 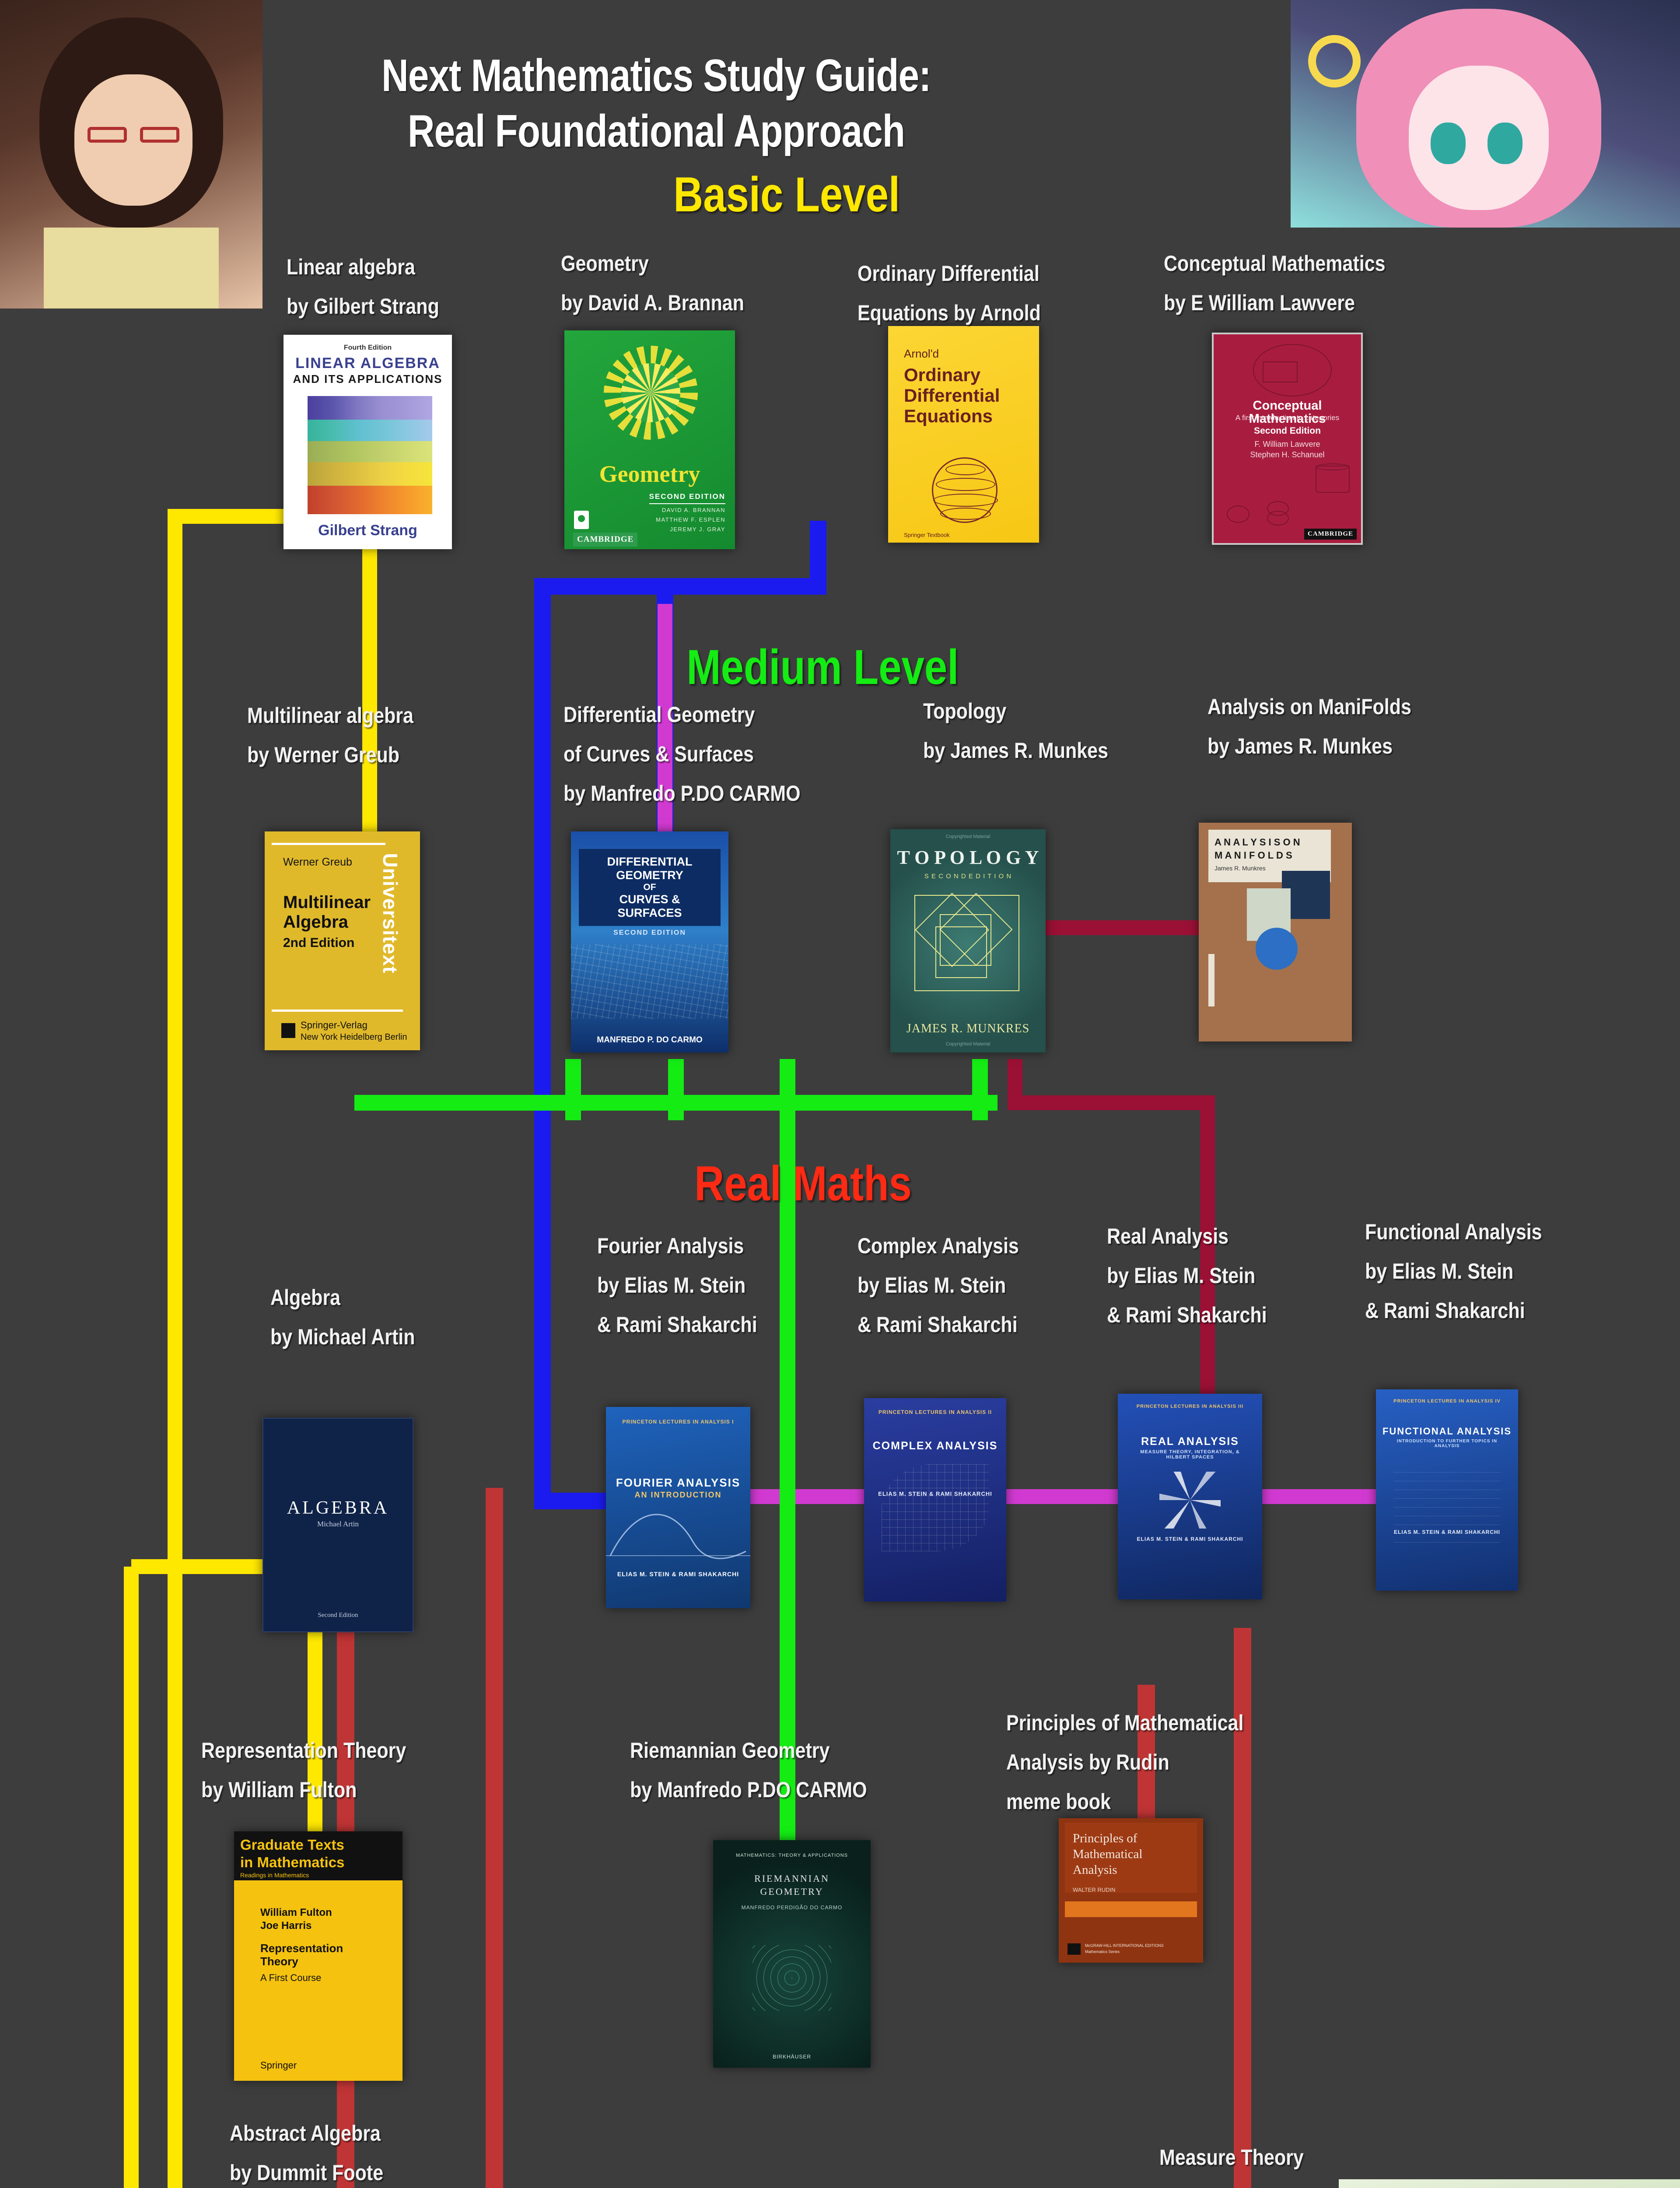 What do you see at coordinates (649, 913) in the screenshot?
I see `cover-title-line5: SURFACES` at bounding box center [649, 913].